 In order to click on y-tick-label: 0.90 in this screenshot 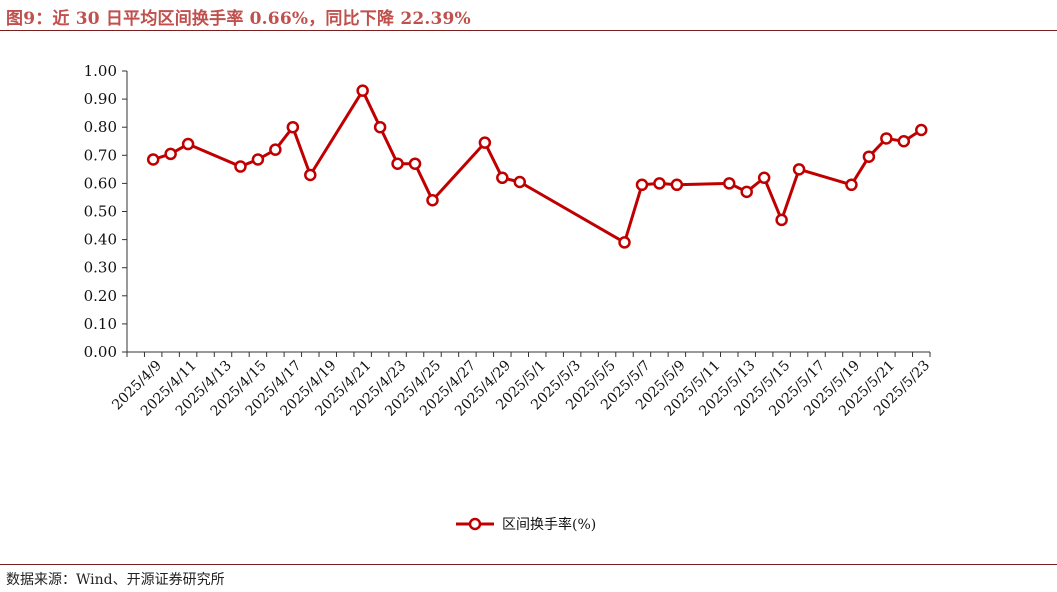, I will do `click(100, 99)`.